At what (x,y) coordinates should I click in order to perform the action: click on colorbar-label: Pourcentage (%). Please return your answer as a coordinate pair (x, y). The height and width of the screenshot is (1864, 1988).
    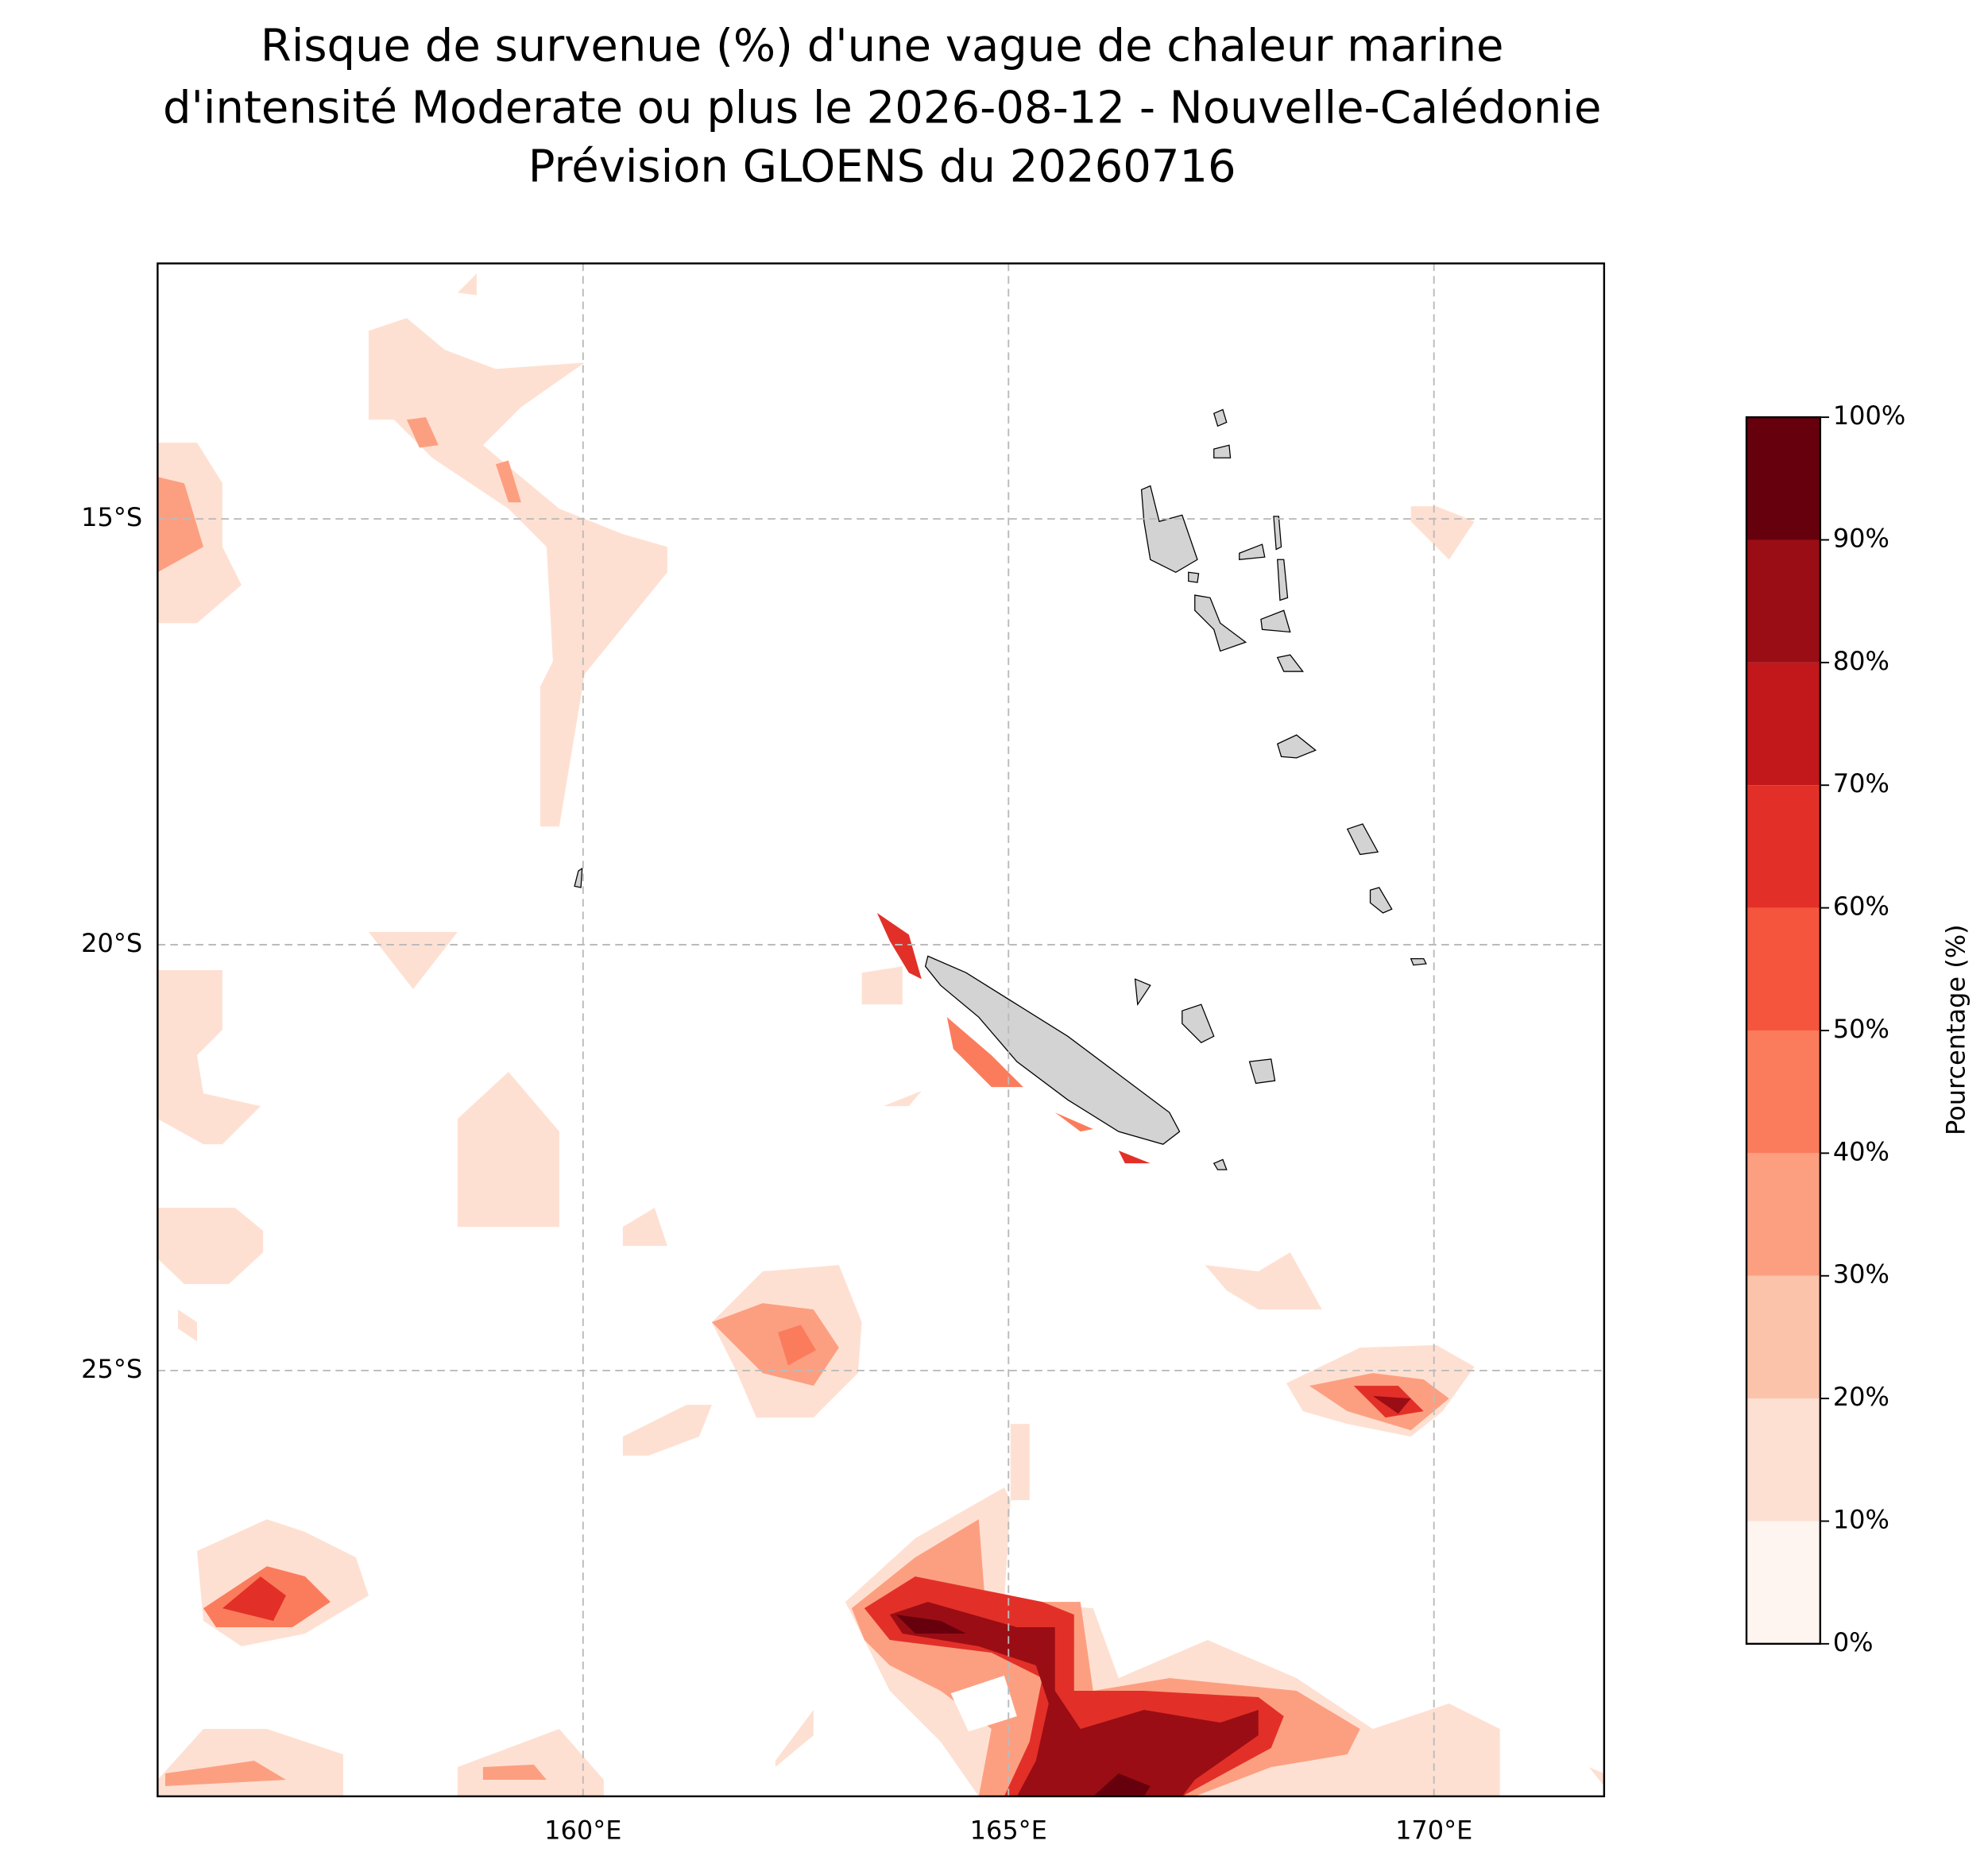
    Looking at the image, I should click on (1956, 1029).